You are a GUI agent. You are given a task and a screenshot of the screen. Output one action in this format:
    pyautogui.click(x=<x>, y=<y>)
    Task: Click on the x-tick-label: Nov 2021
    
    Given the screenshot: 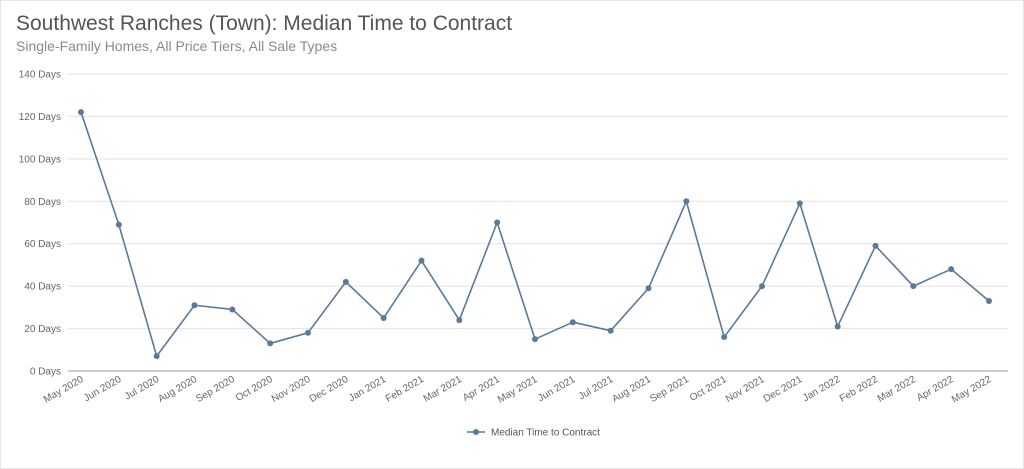 What is the action you would take?
    pyautogui.click(x=745, y=389)
    